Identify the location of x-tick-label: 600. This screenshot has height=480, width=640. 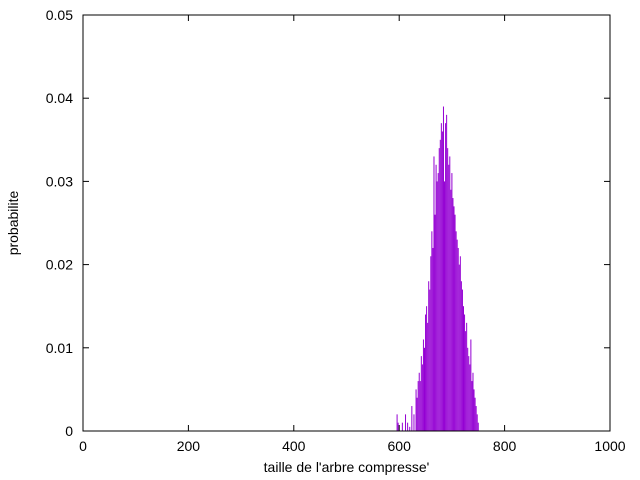
(400, 446).